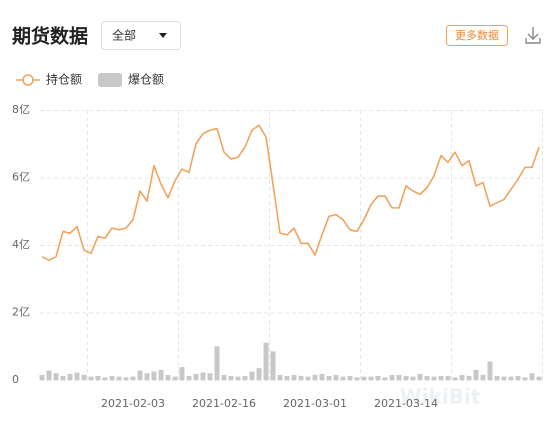  I want to click on x-tick-label: 2021-02-16, so click(224, 403).